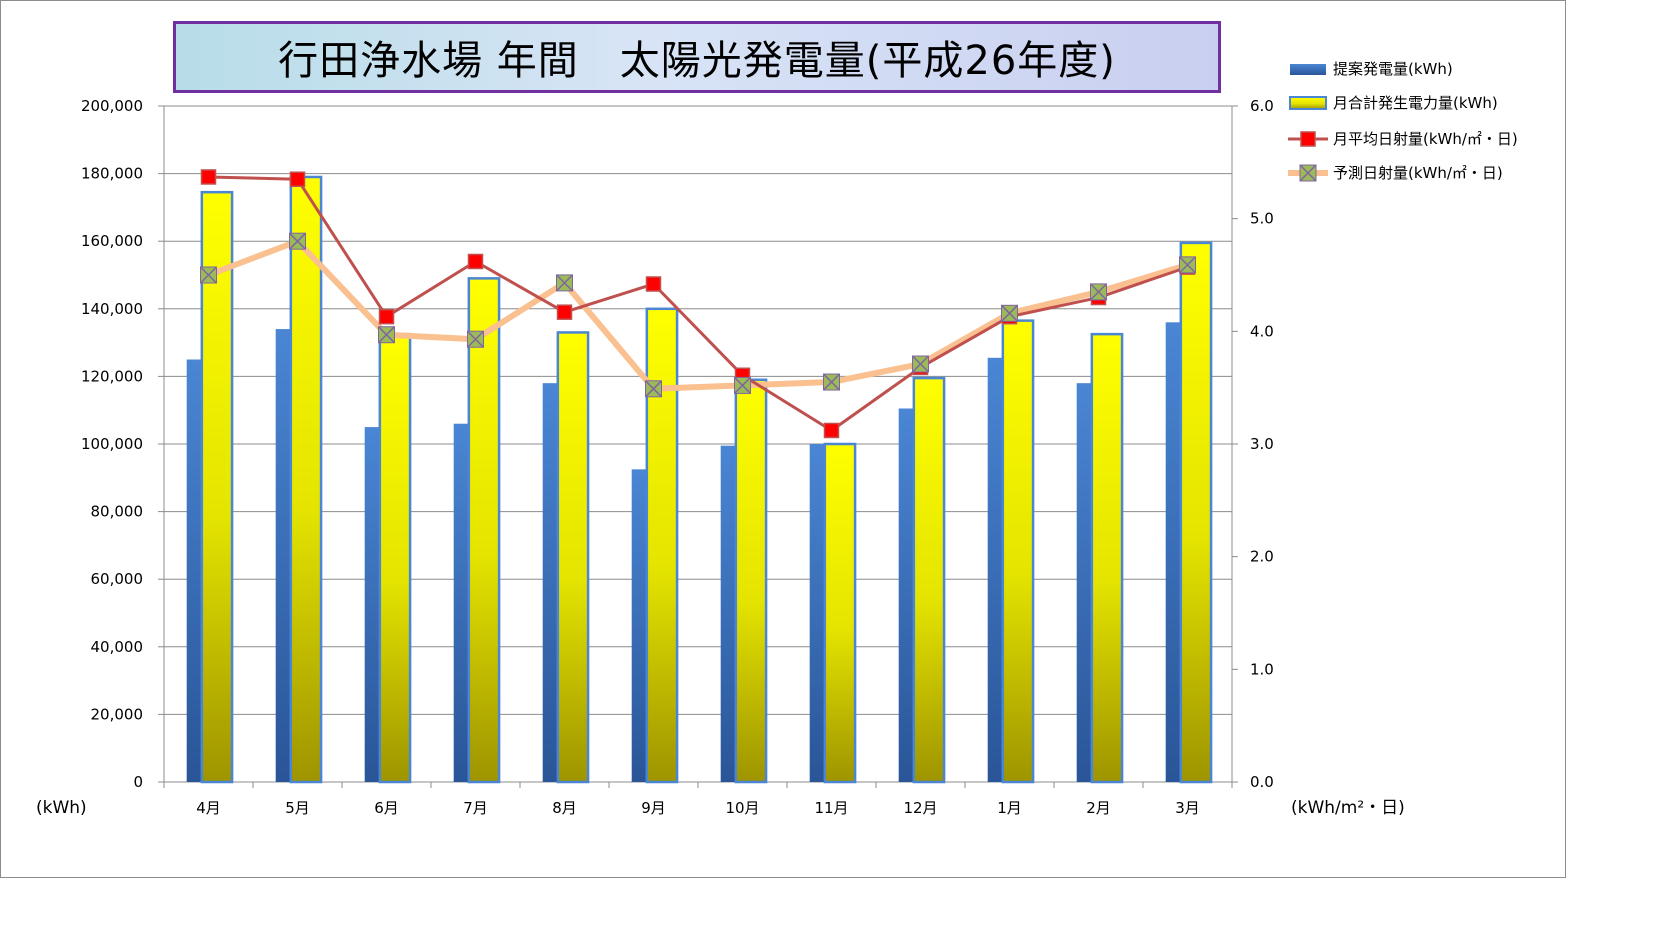 The image size is (1668, 937). Describe the element at coordinates (1418, 173) in the screenshot. I see `legend-label: 予測日射量(kWh/㎡・日)` at that location.